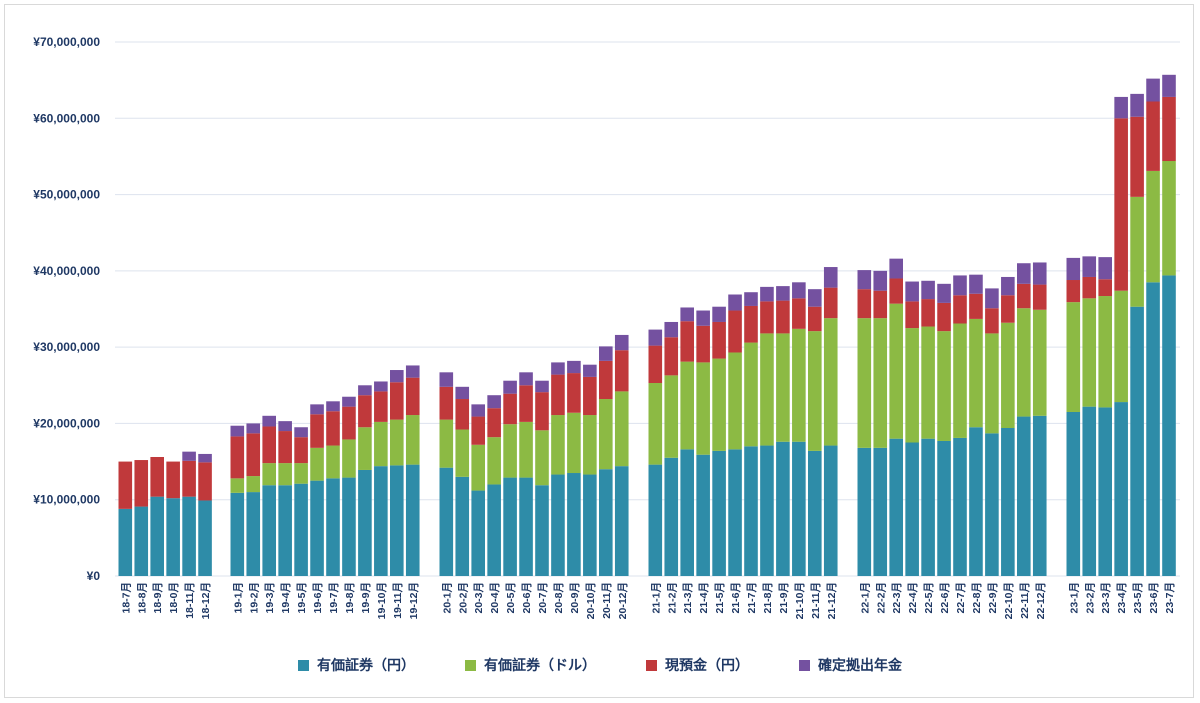 The width and height of the screenshot is (1200, 703). What do you see at coordinates (66, 195) in the screenshot?
I see `y-tick-label: ¥50,000,000` at bounding box center [66, 195].